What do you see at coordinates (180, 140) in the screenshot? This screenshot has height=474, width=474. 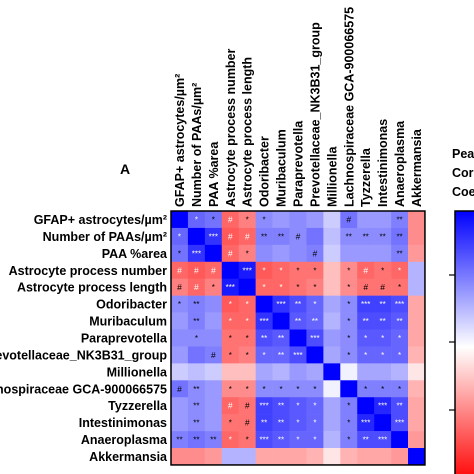 I see `column-label: GFAP+ astrocytes/µm²` at bounding box center [180, 140].